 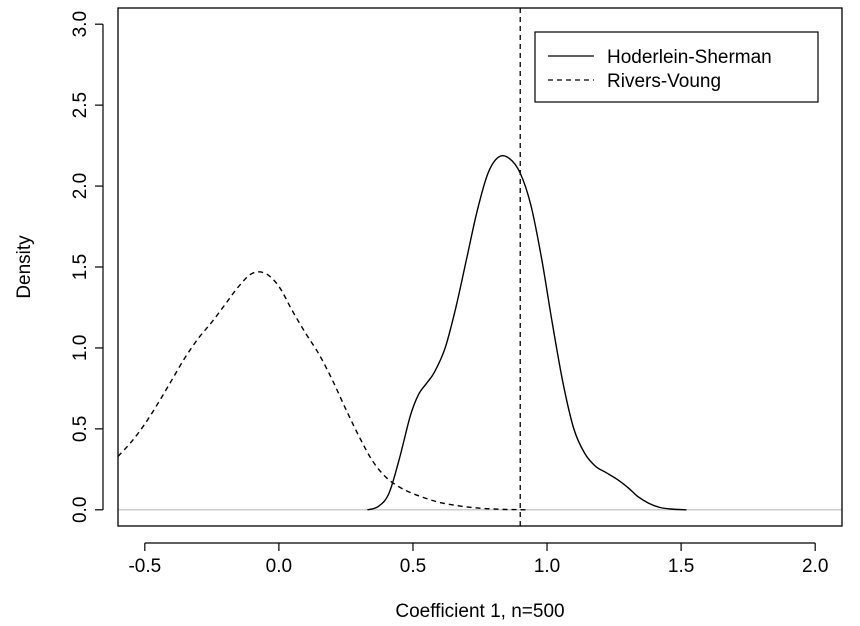 I want to click on x-tick-label: 1.5, so click(x=681, y=566).